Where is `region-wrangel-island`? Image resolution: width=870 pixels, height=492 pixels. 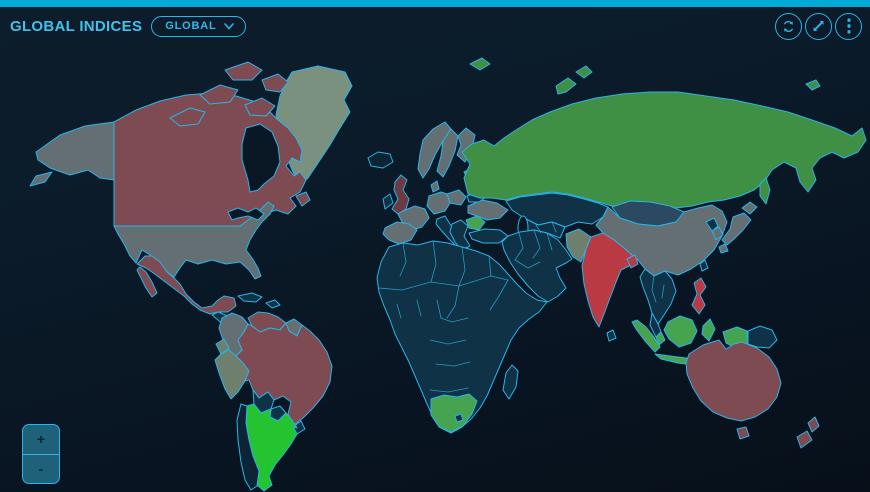
region-wrangel-island is located at coordinates (813, 85).